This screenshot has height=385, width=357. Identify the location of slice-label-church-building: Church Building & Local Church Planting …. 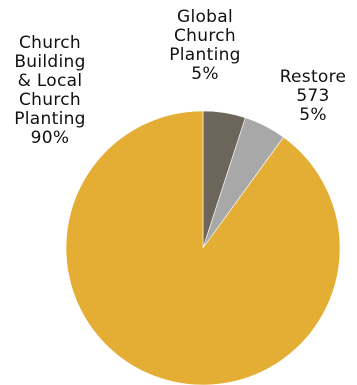
(50, 91).